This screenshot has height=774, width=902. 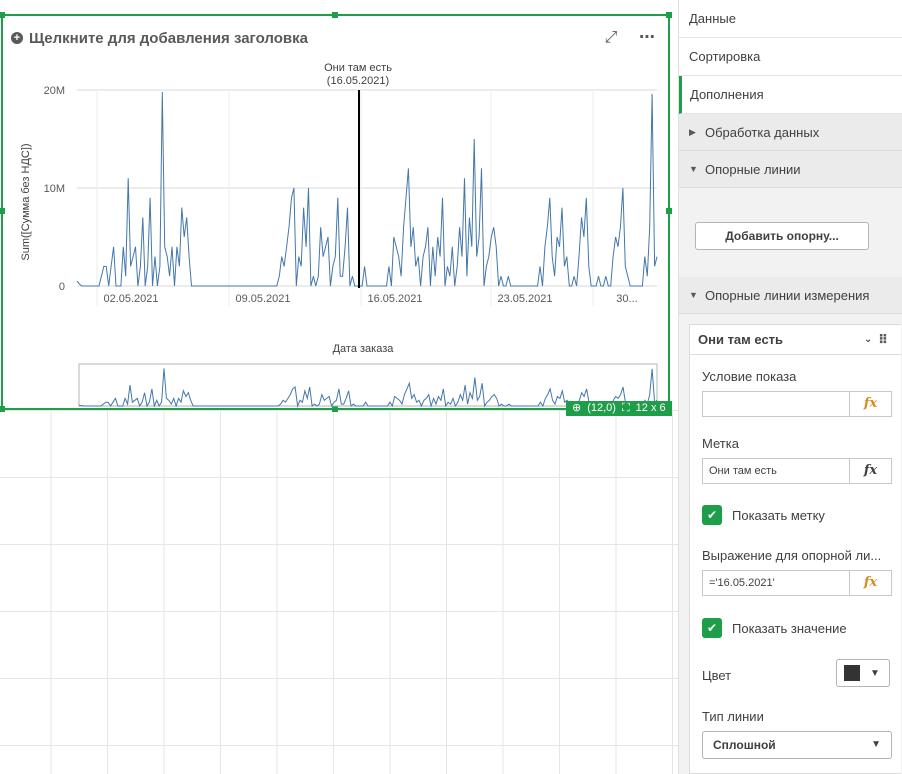 What do you see at coordinates (743, 471) in the screenshot?
I see `label-value: Они там есть` at bounding box center [743, 471].